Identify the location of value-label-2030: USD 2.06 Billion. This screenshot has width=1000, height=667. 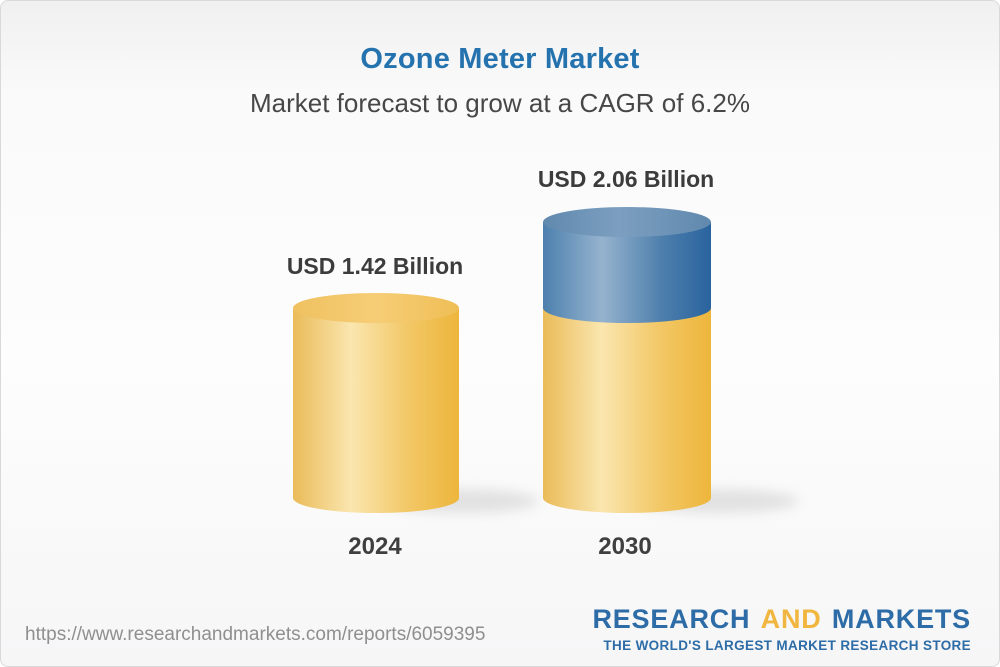
(626, 179).